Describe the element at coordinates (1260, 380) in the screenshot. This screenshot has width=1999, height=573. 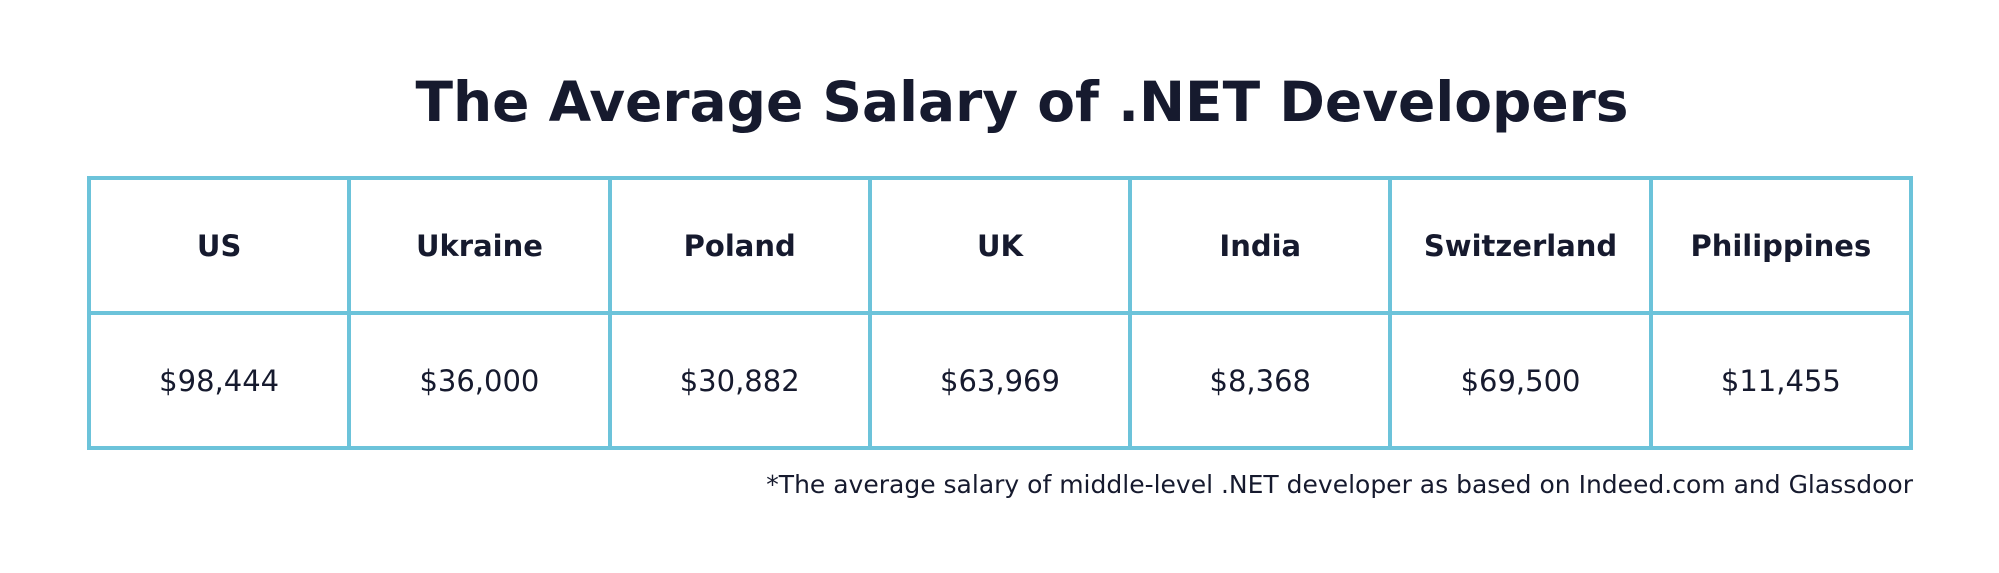
I see `salary-value-cell: $8,368` at that location.